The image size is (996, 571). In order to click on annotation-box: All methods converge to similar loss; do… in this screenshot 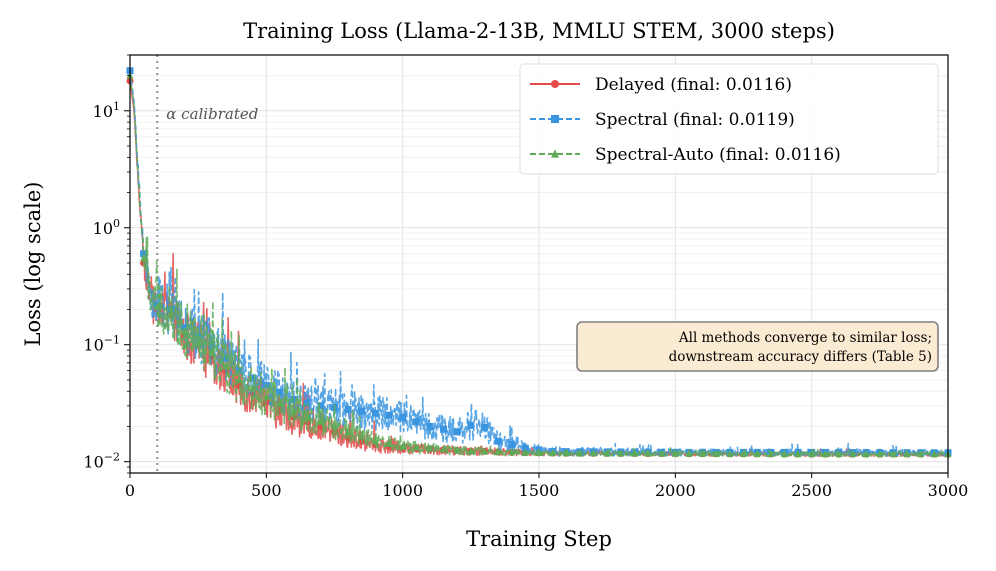, I will do `click(757, 346)`.